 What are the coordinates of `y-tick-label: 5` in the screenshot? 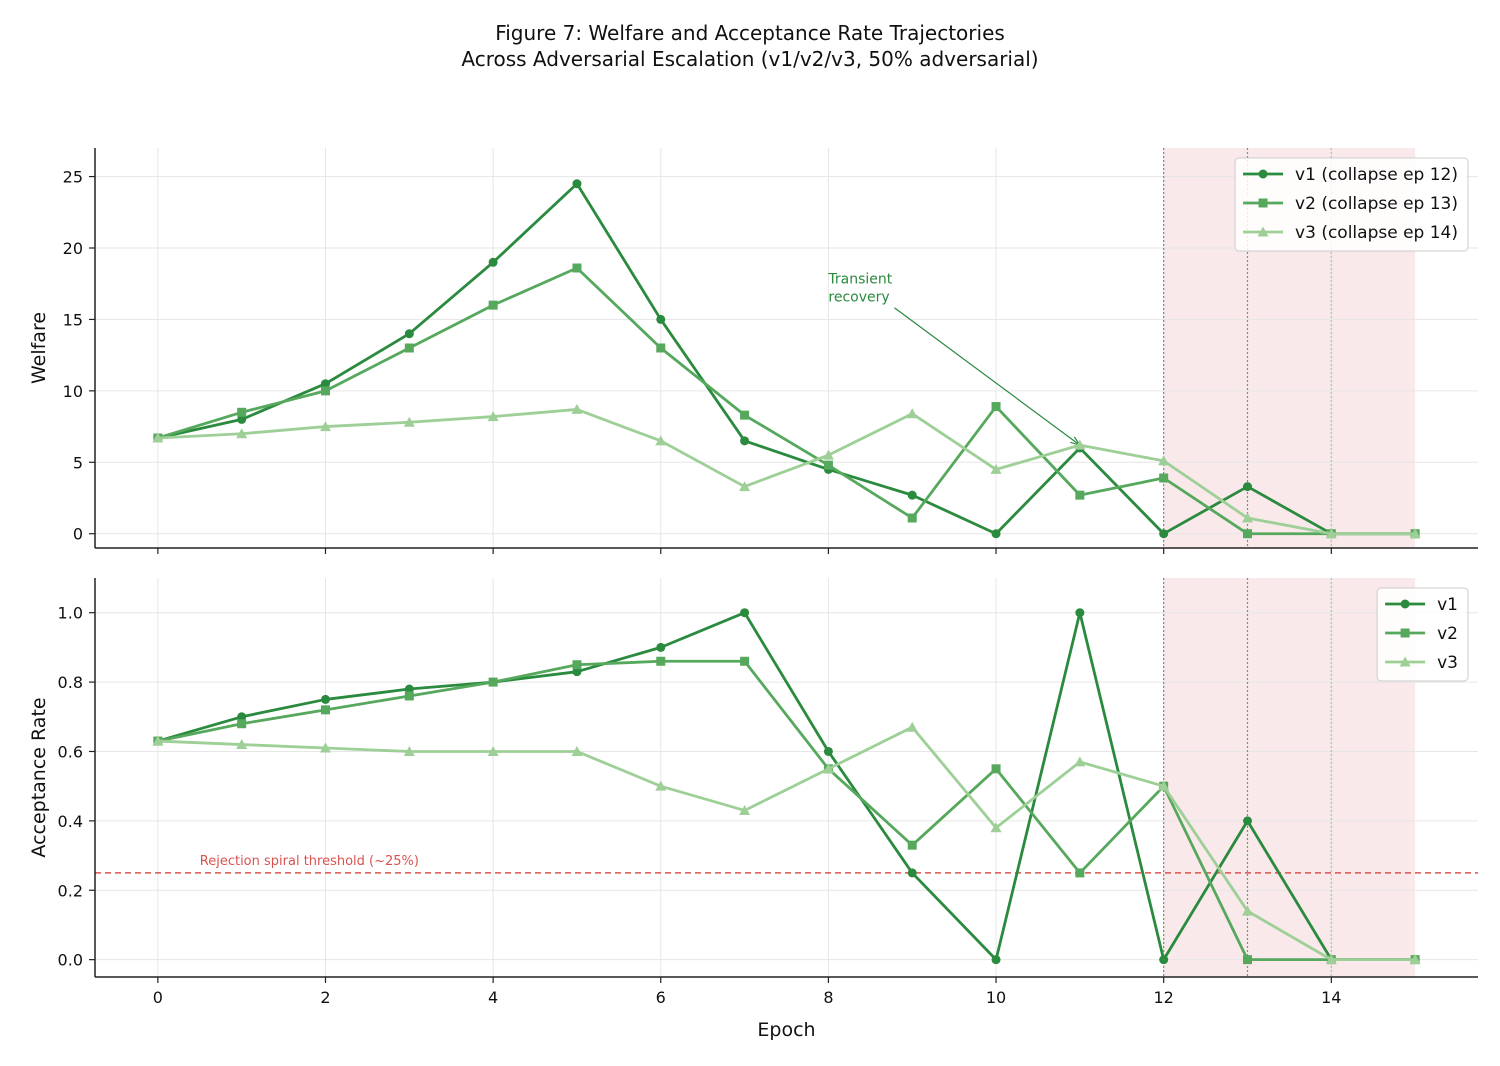 It's located at (78, 462).